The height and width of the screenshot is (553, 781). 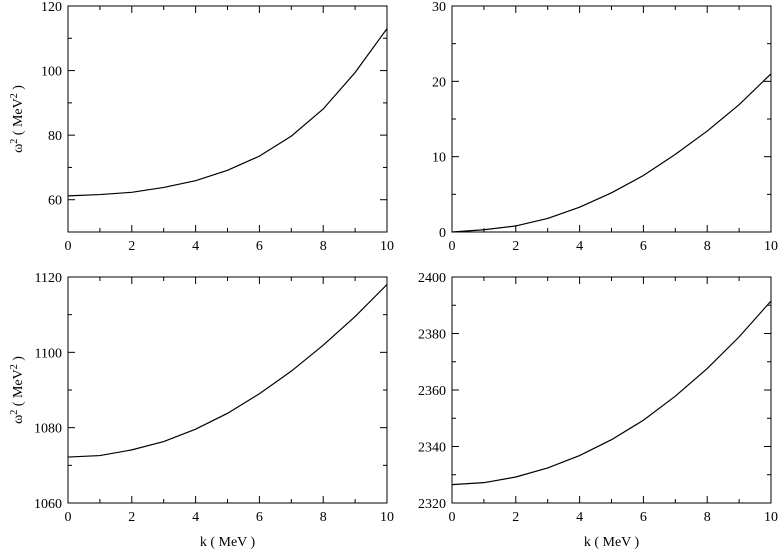 I want to click on y-tick-label: 100, so click(x=51, y=72).